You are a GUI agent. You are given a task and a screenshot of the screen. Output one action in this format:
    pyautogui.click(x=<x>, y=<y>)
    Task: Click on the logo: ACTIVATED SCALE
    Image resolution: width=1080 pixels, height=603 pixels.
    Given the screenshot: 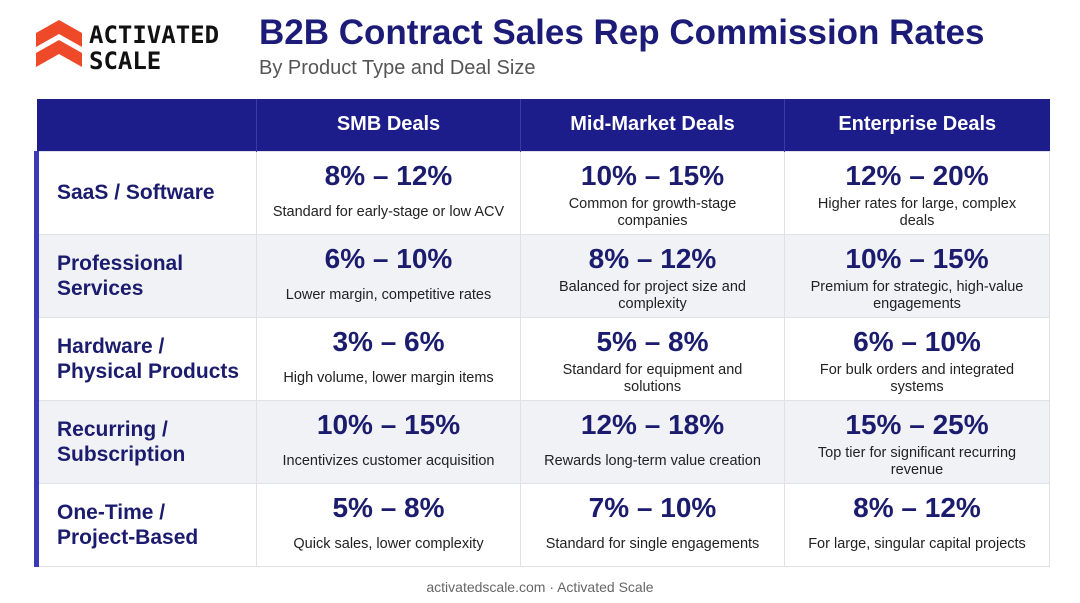 What is the action you would take?
    pyautogui.click(x=136, y=48)
    